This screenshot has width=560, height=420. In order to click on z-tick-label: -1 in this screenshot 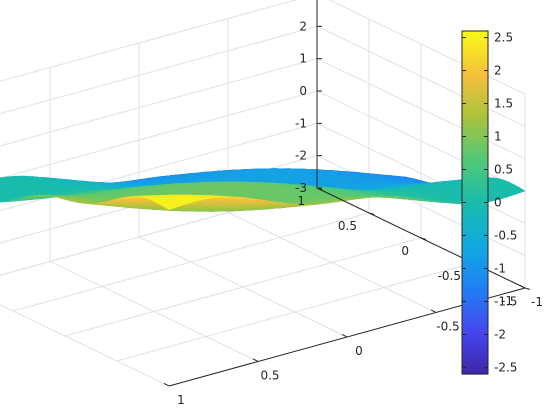, I will do `click(301, 123)`.